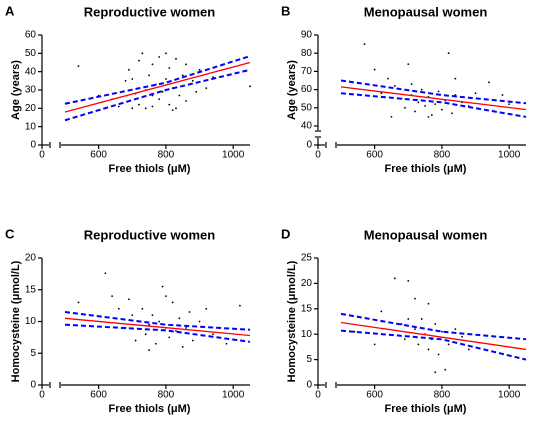  What do you see at coordinates (307, 89) in the screenshot?
I see `y-tick-label: 60` at bounding box center [307, 89].